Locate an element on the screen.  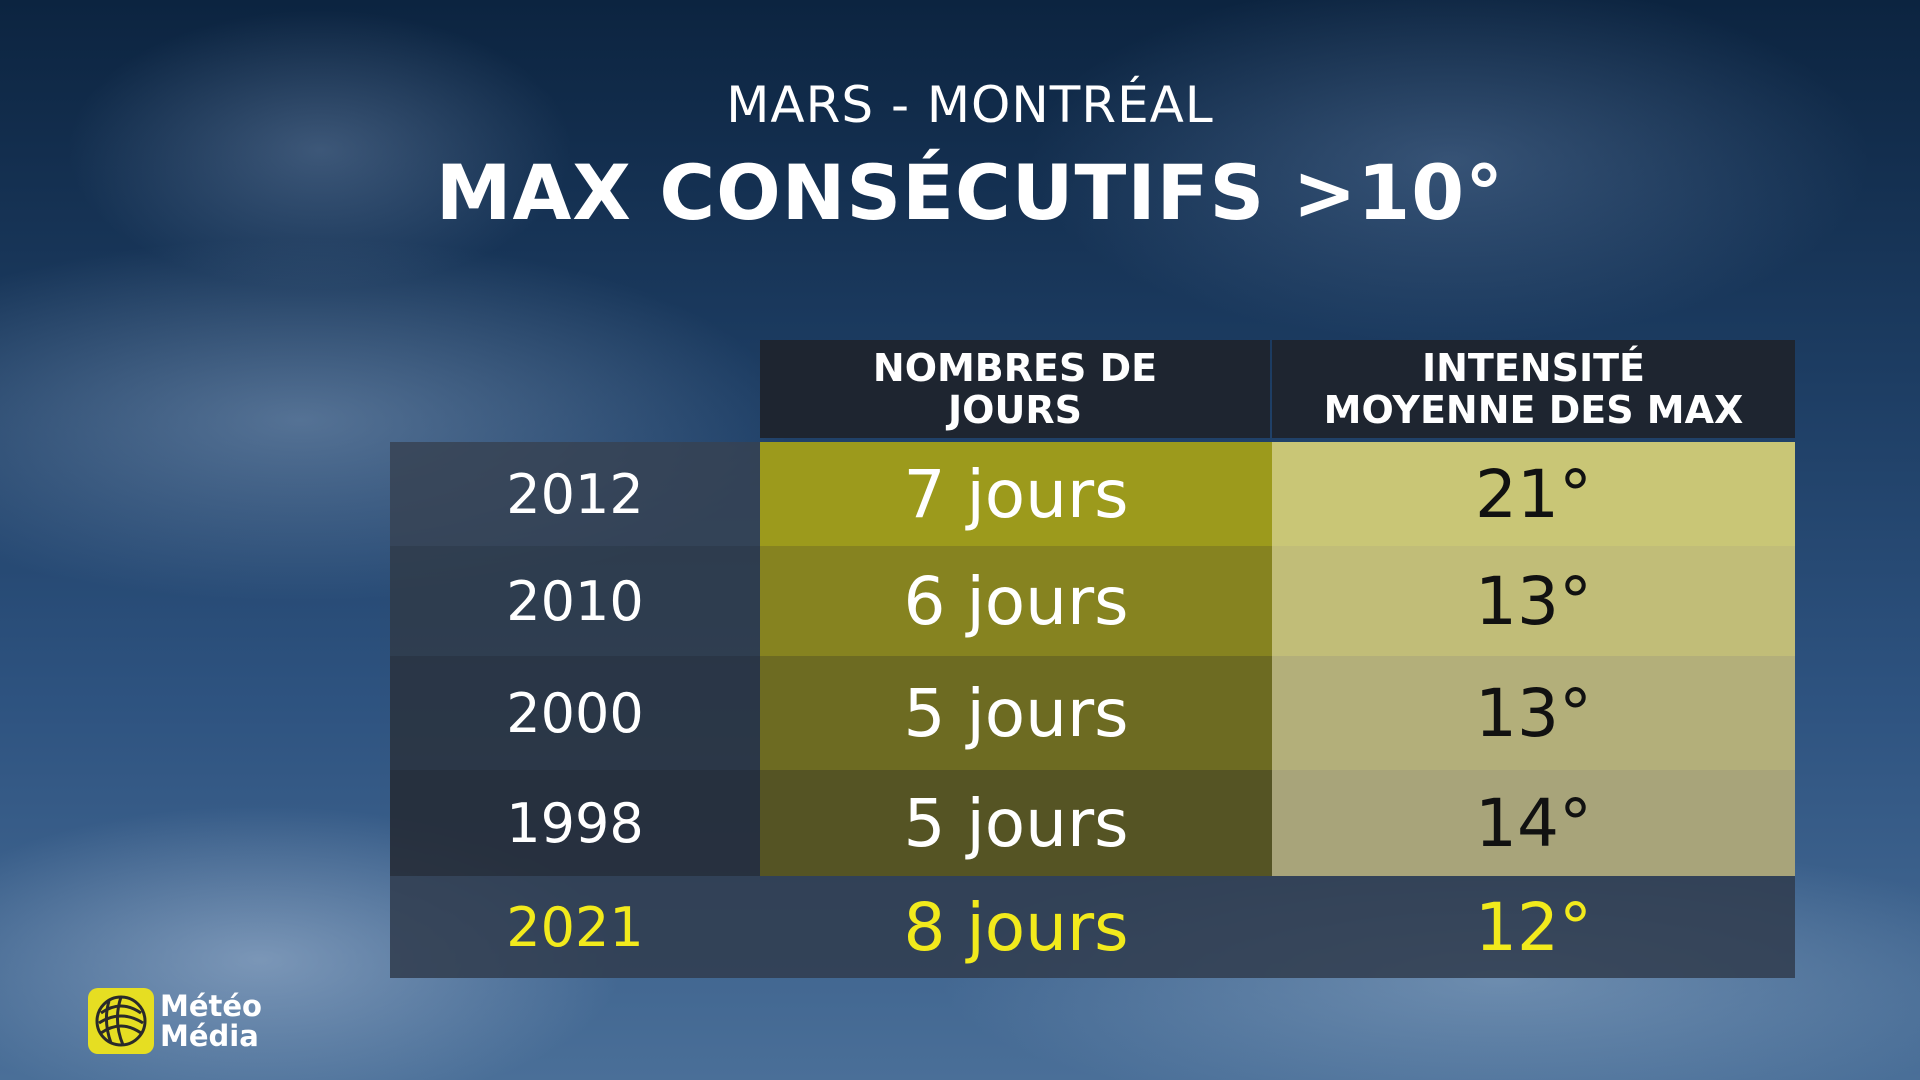
column-header-days: NOMBRES DE JOURS is located at coordinates (1015, 389).